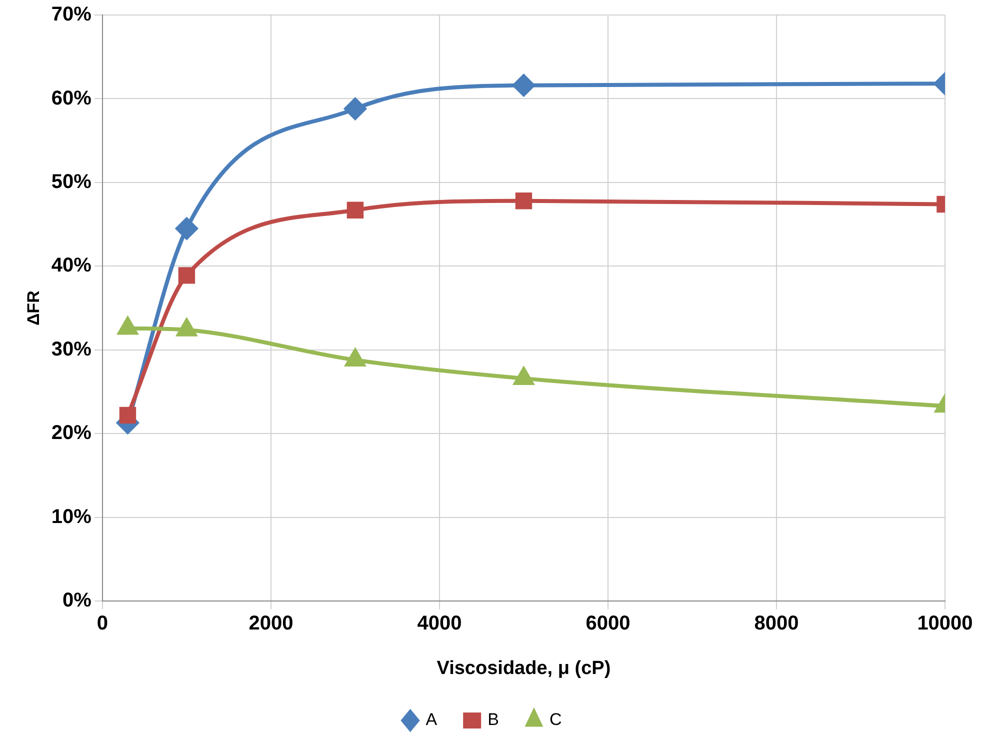 This screenshot has width=985, height=747. I want to click on legend-label: A, so click(432, 720).